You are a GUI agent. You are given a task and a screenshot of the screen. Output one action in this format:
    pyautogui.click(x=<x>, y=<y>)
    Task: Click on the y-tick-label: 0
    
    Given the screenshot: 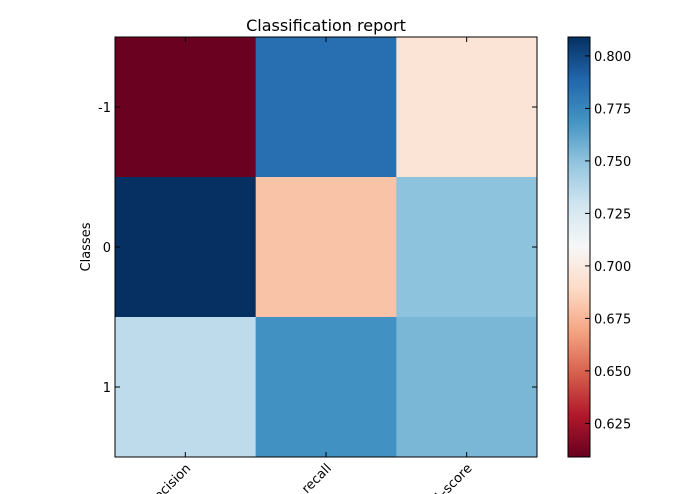 What is the action you would take?
    pyautogui.click(x=107, y=248)
    